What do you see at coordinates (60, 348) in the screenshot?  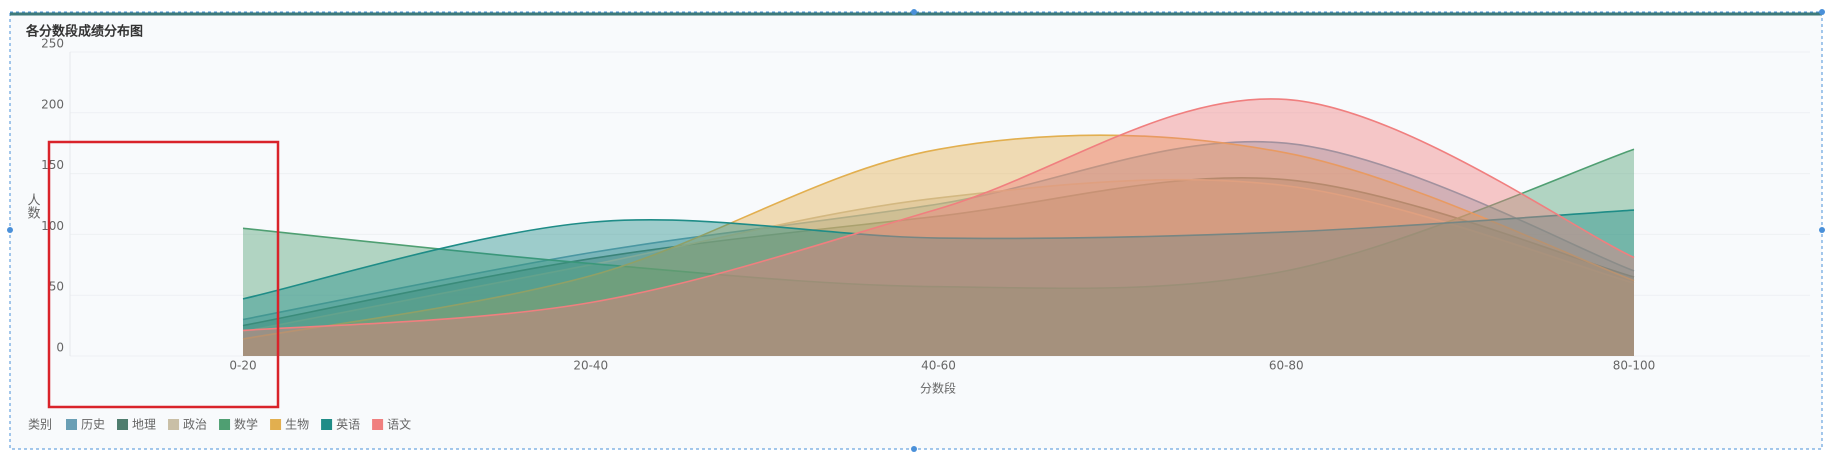 I see `y-tick-label: 0` at bounding box center [60, 348].